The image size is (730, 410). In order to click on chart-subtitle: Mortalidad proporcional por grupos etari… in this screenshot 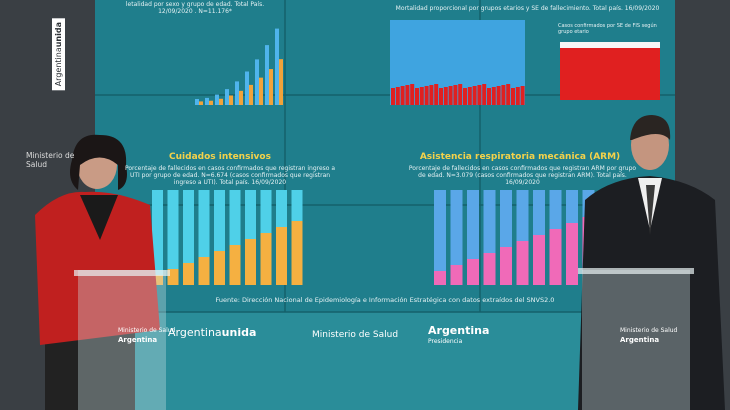, I will do `click(527, 8)`.